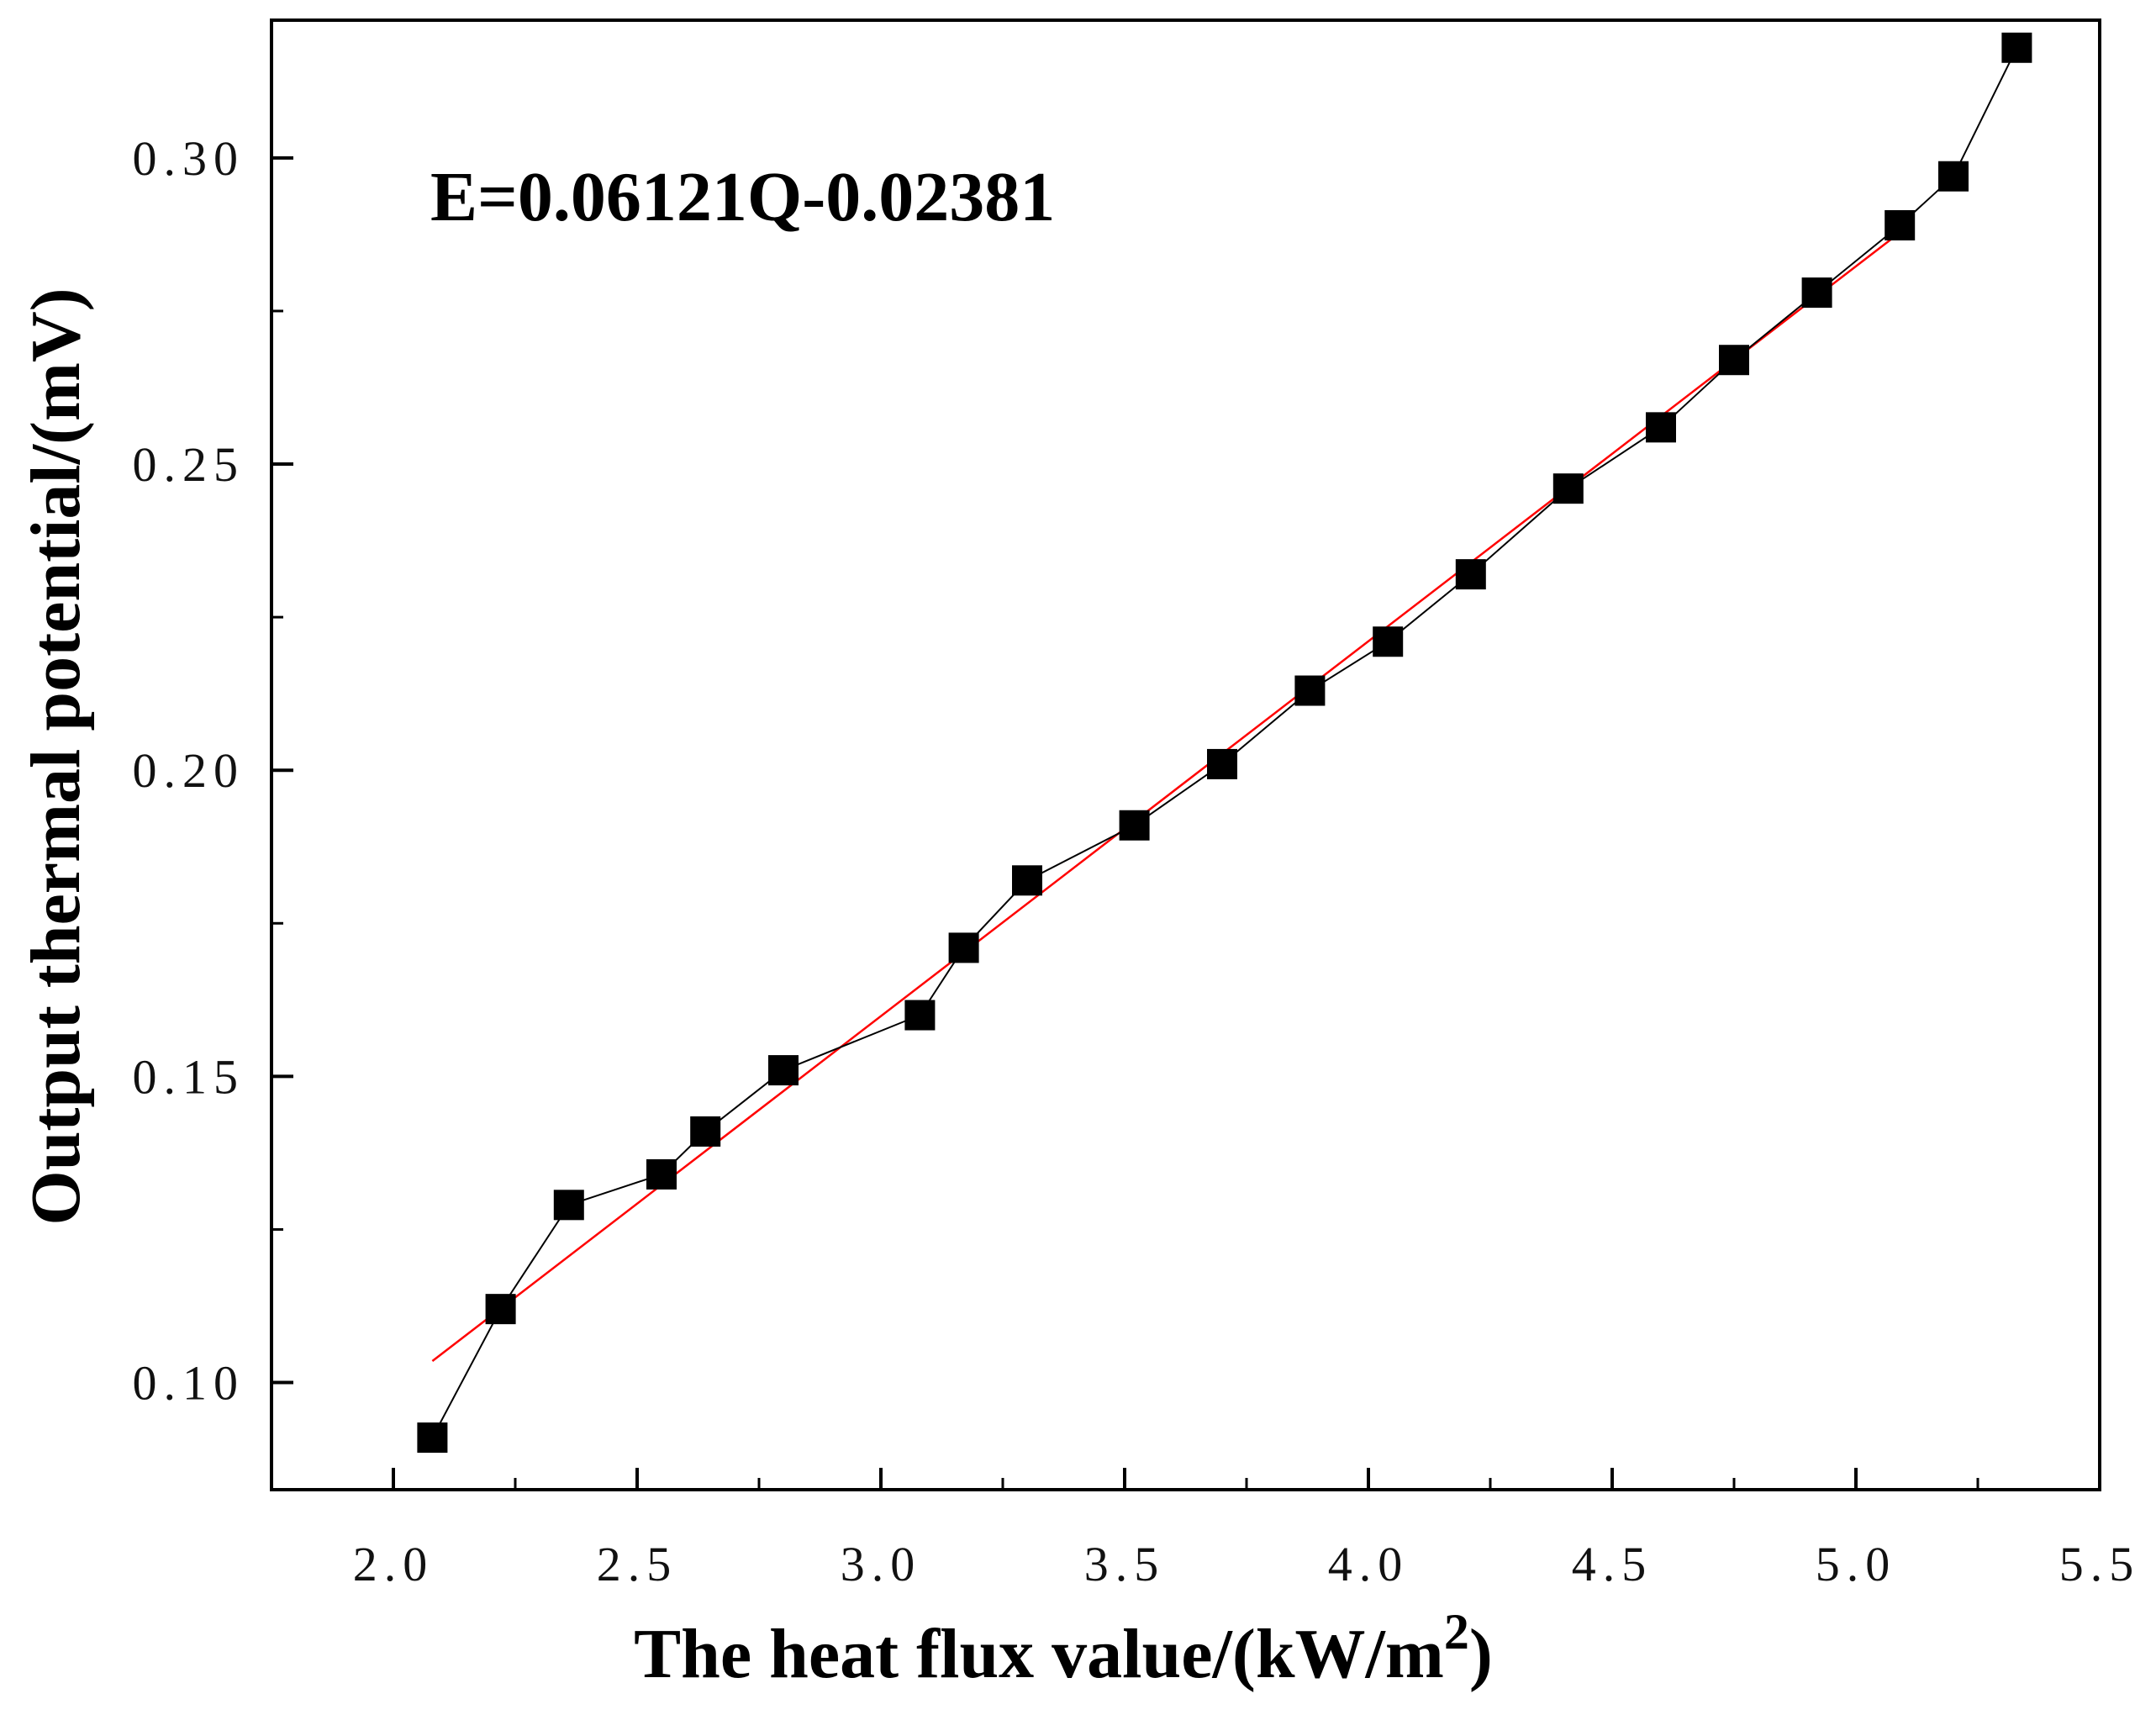 This screenshot has width=2156, height=1736. What do you see at coordinates (189, 158) in the screenshot?
I see `y-tick-label: 0.30` at bounding box center [189, 158].